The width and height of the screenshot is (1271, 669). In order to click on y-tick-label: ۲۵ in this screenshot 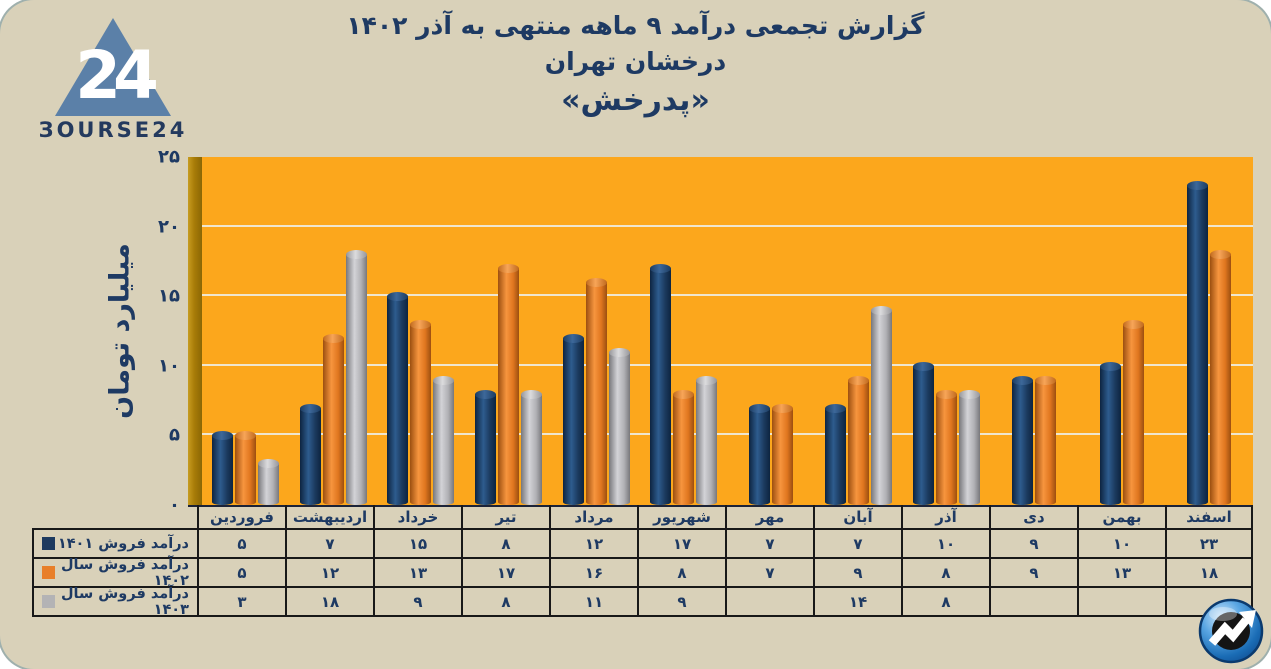, I will do `click(169, 157)`.